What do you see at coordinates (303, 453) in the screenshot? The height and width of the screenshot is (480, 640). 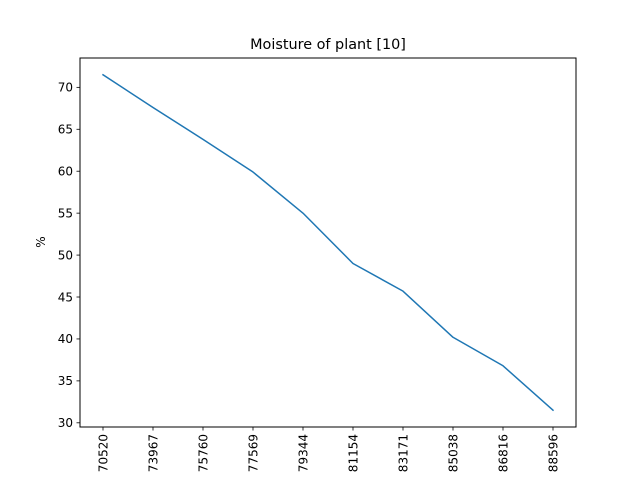 I see `x-tick-label: 79344` at bounding box center [303, 453].